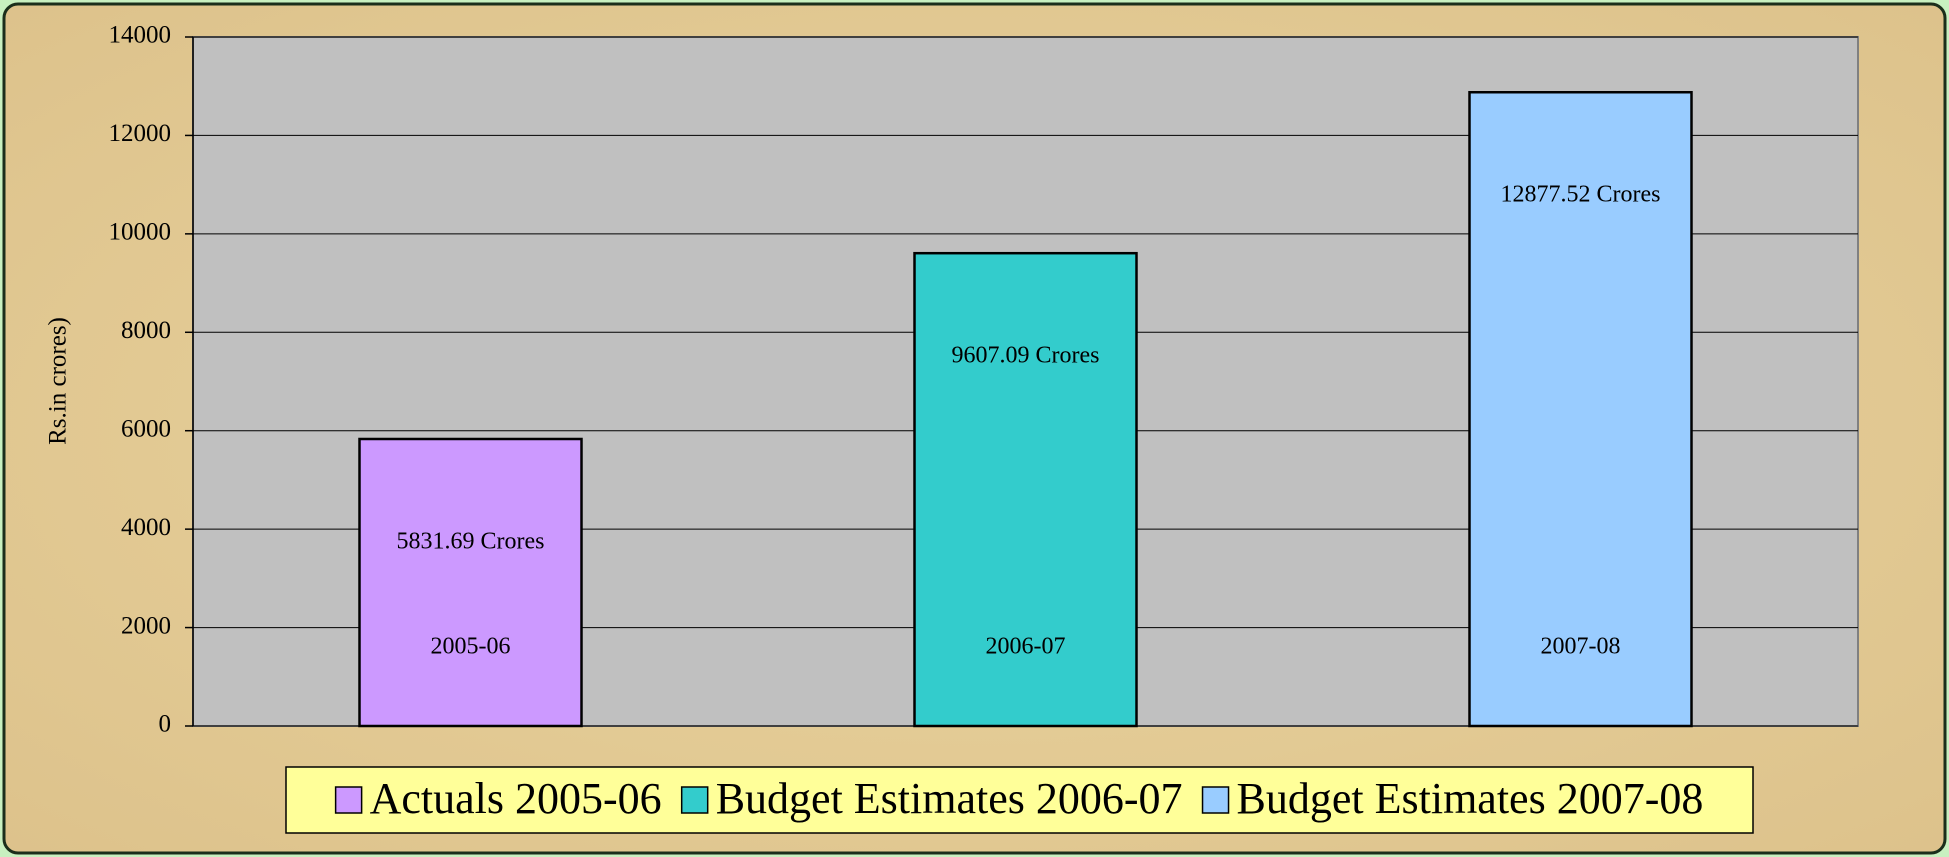 The width and height of the screenshot is (1949, 857). What do you see at coordinates (516, 798) in the screenshot?
I see `legend-label: Actuals 2005-06` at bounding box center [516, 798].